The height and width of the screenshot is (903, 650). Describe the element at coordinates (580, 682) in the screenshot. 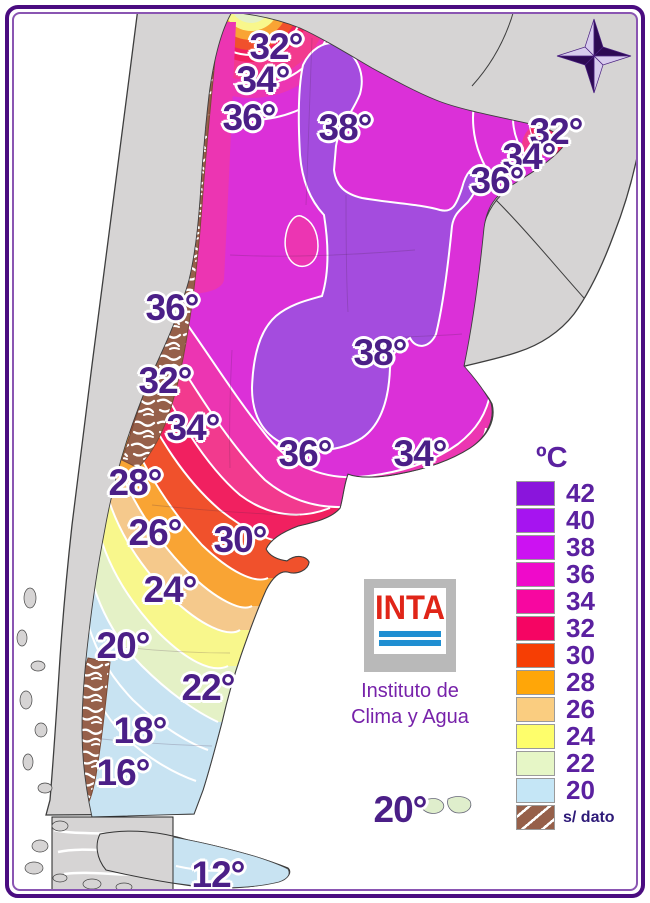

I see `legend-value: 28` at that location.